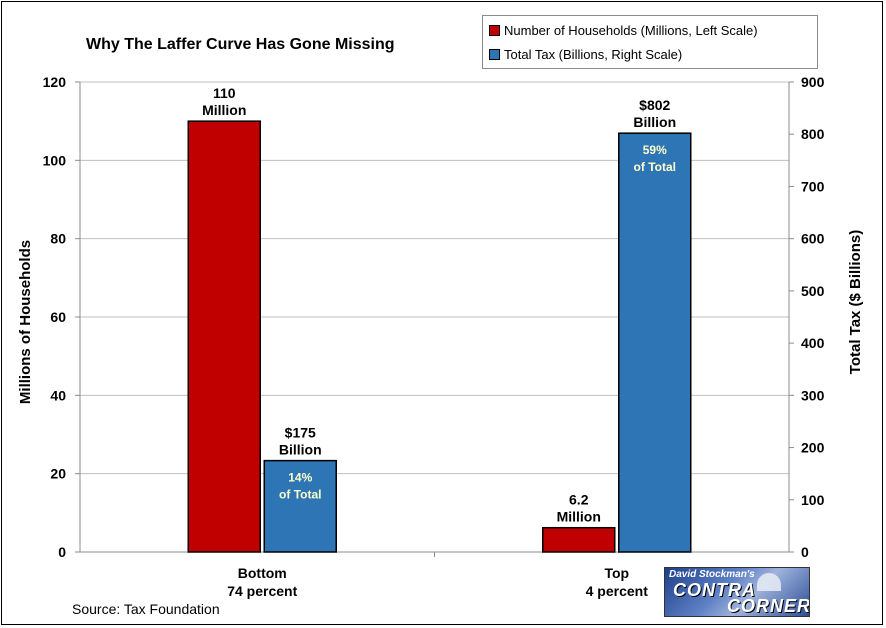 This screenshot has width=886, height=628. What do you see at coordinates (58, 239) in the screenshot?
I see `left-tick-label: 80` at bounding box center [58, 239].